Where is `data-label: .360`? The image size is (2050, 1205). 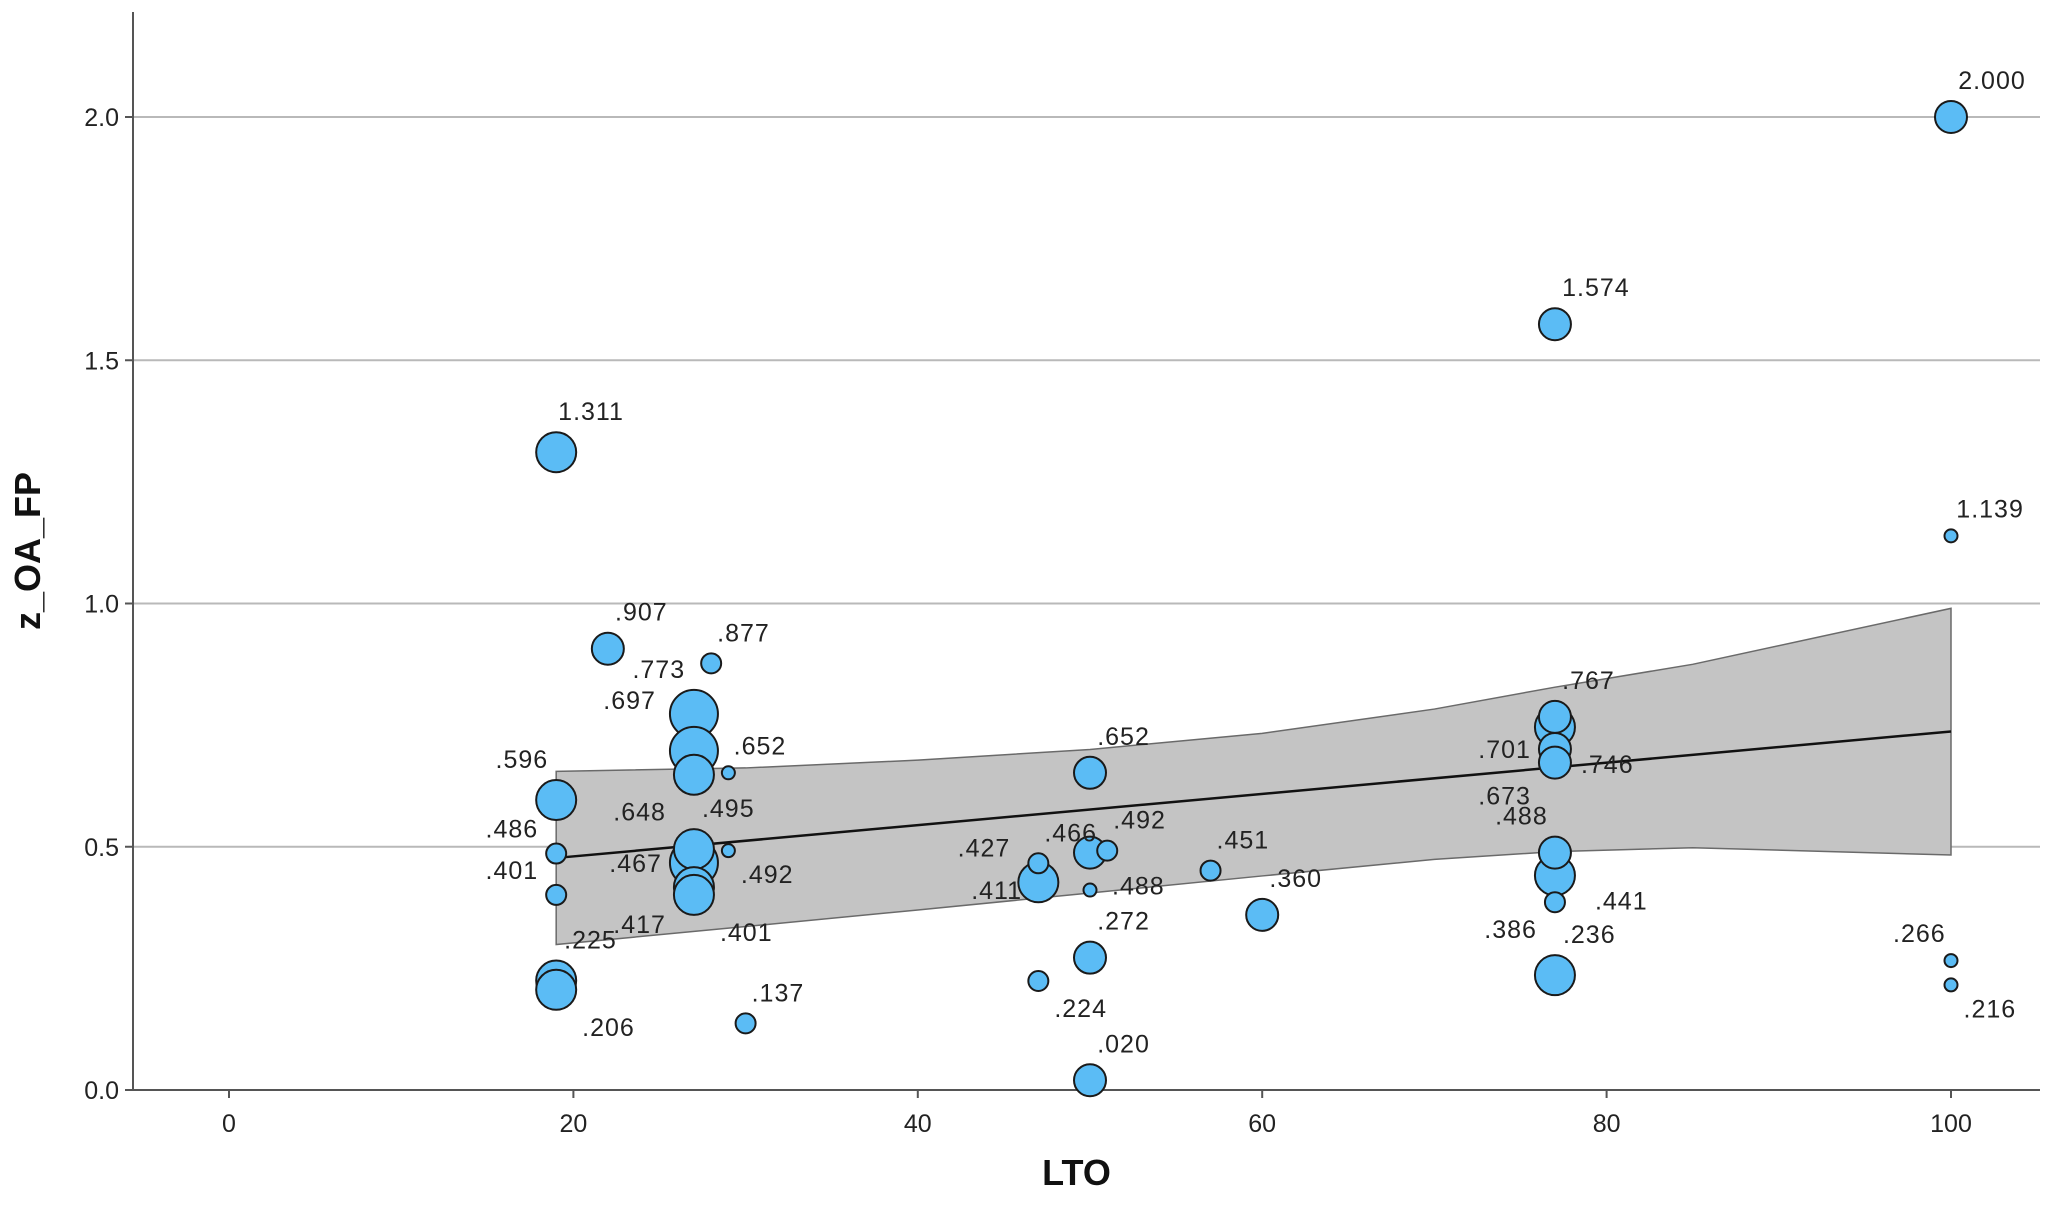 data-label: .360 is located at coordinates (1295, 879).